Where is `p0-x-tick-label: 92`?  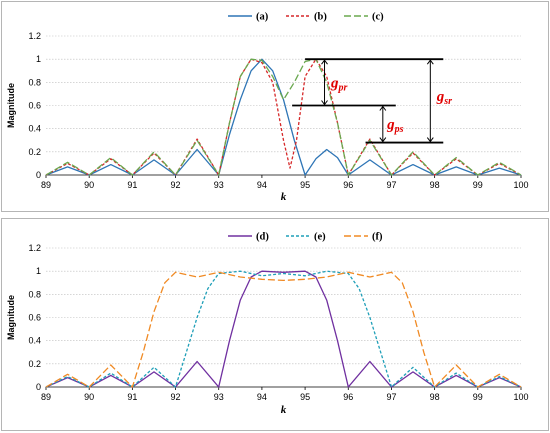
p0-x-tick-label: 92 is located at coordinates (176, 185).